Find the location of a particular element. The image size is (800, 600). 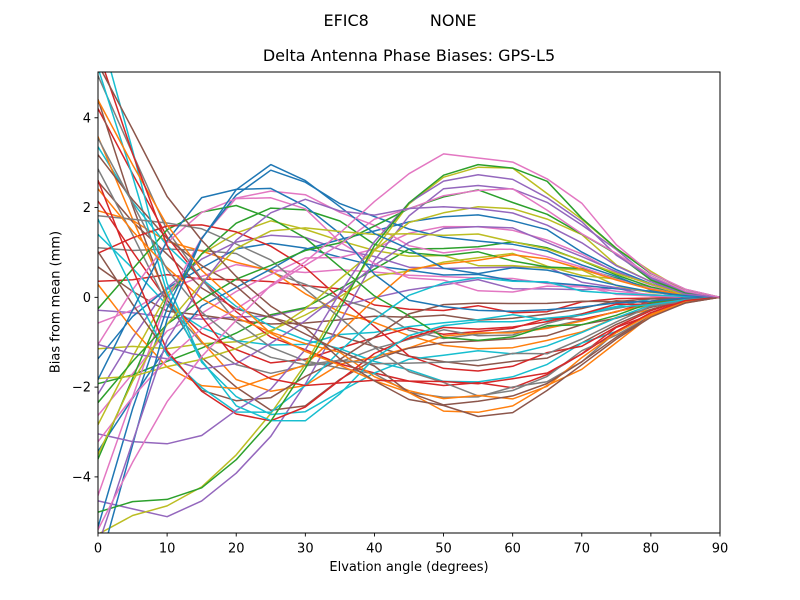

x-tick-label: 70 is located at coordinates (582, 549).